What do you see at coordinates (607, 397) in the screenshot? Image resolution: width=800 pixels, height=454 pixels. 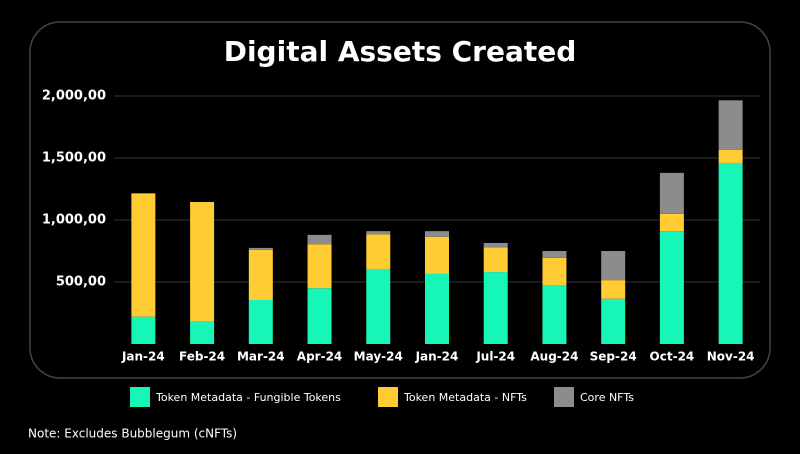 I see `legend-label: Core NFTs` at bounding box center [607, 397].